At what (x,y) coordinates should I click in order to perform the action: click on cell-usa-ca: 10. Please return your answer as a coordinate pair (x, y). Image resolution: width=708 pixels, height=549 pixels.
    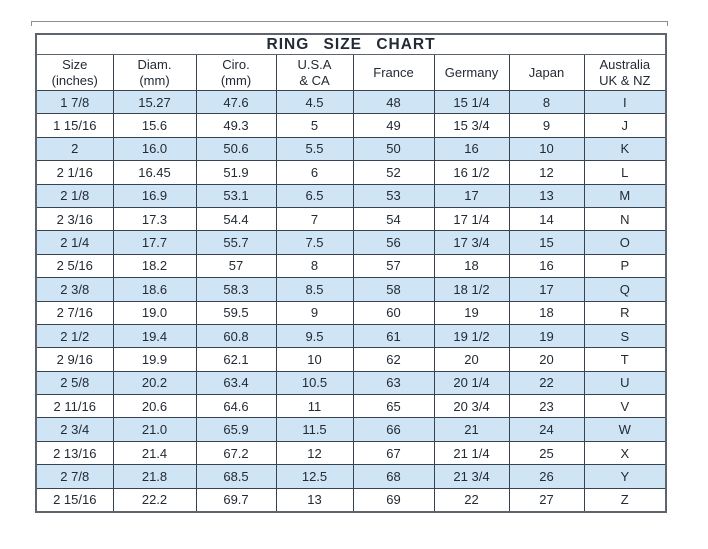
    Looking at the image, I should click on (314, 359).